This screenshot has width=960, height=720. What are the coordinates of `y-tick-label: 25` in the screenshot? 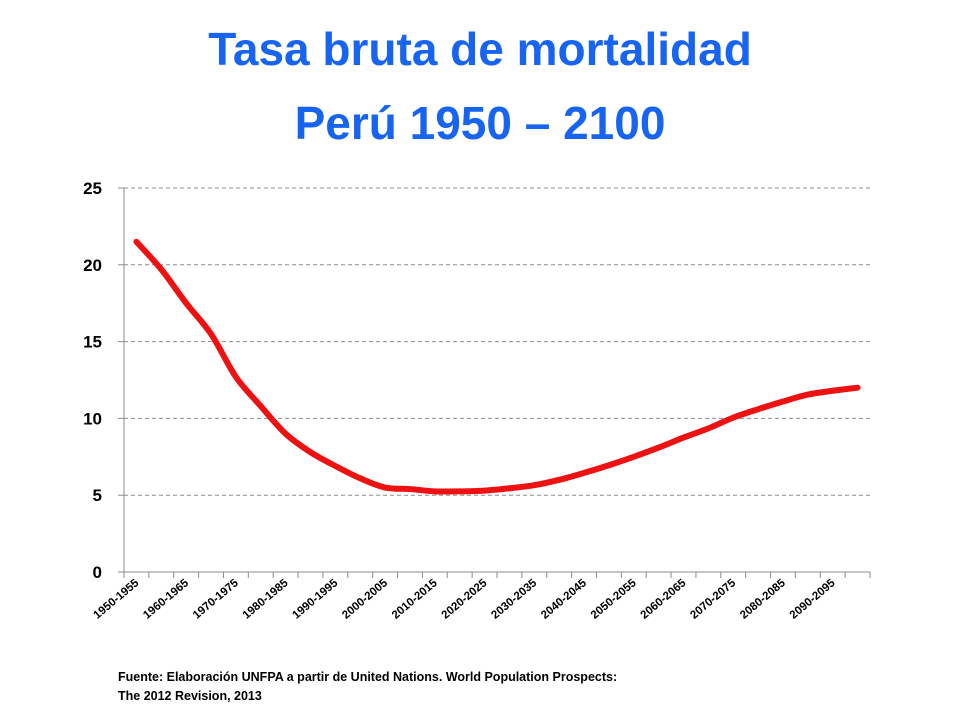 It's located at (92, 188).